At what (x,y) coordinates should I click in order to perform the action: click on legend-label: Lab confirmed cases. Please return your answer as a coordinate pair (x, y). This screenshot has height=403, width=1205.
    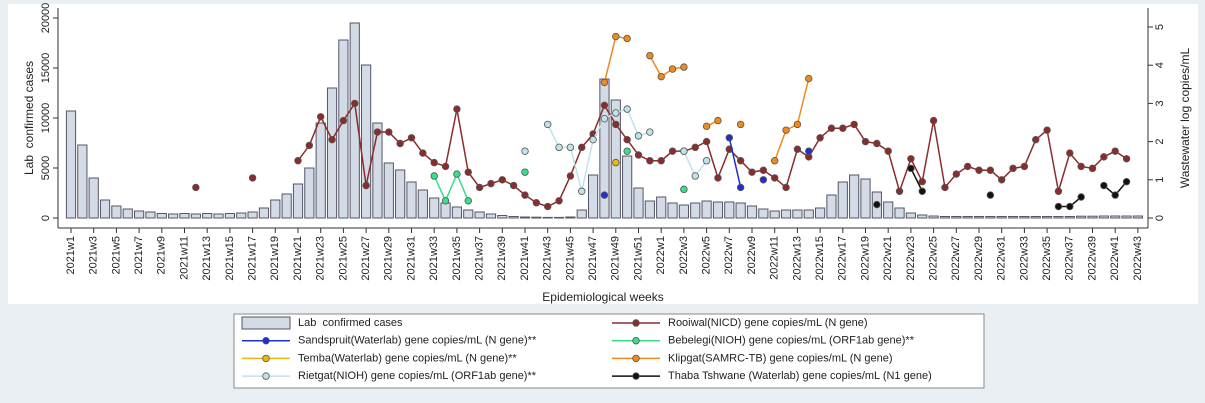
    Looking at the image, I should click on (350, 323).